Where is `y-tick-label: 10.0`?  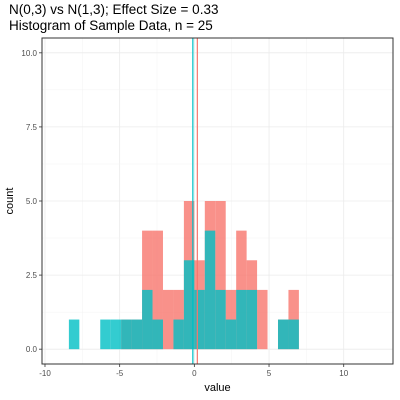 y-tick-label: 10.0 is located at coordinates (29, 53).